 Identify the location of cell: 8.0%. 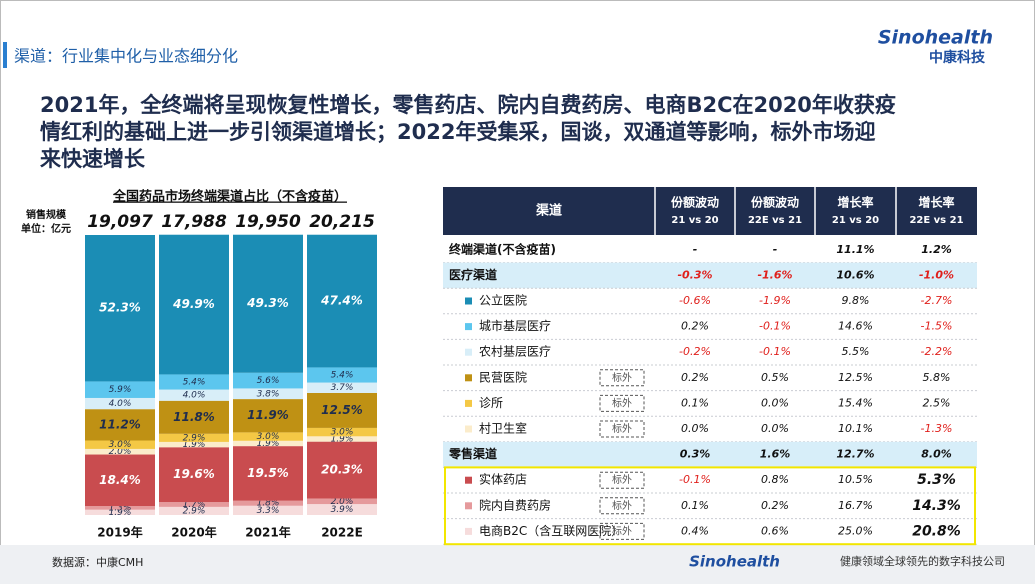
(936, 454).